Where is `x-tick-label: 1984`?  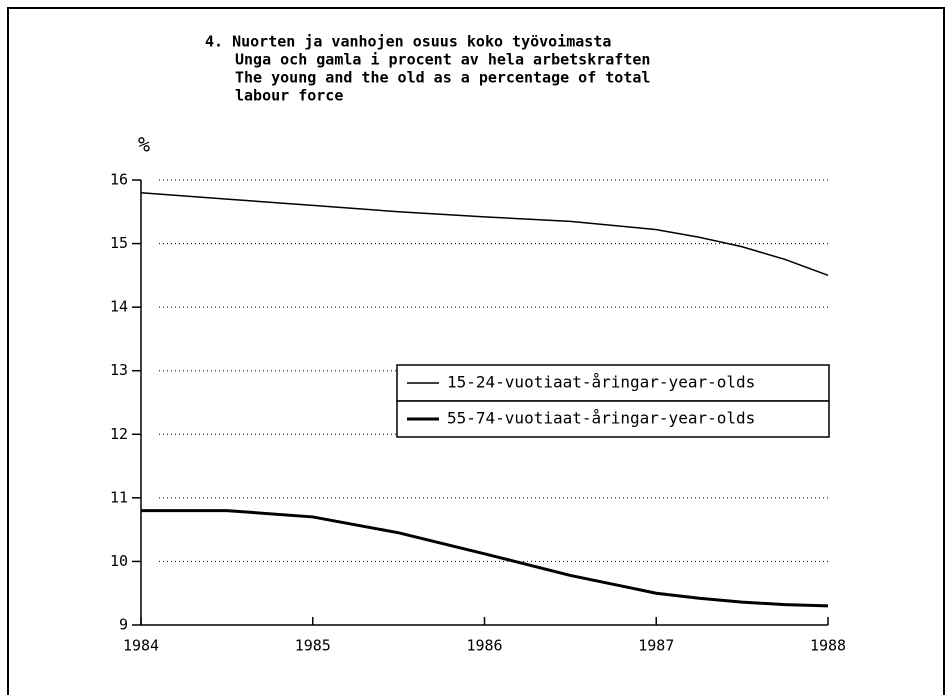
x-tick-label: 1984 is located at coordinates (141, 646).